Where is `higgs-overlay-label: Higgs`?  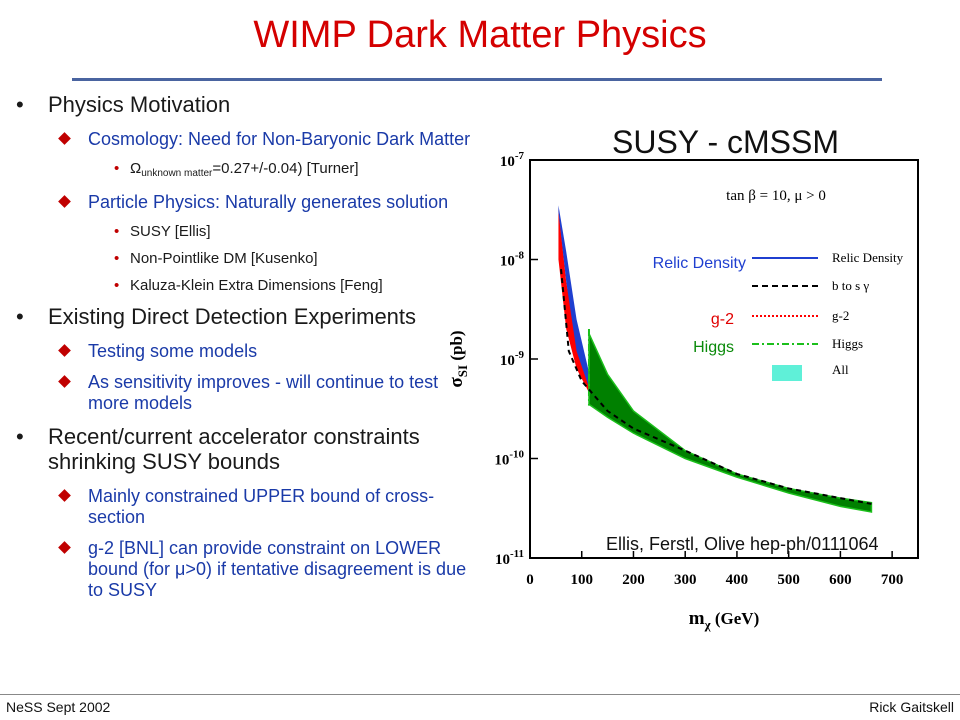
higgs-overlay-label: Higgs is located at coordinates (713, 347).